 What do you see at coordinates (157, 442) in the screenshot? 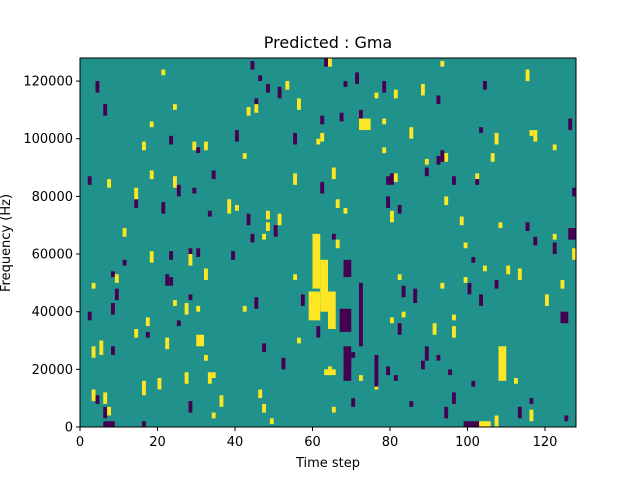
I see `x-tick-label: 20` at bounding box center [157, 442].